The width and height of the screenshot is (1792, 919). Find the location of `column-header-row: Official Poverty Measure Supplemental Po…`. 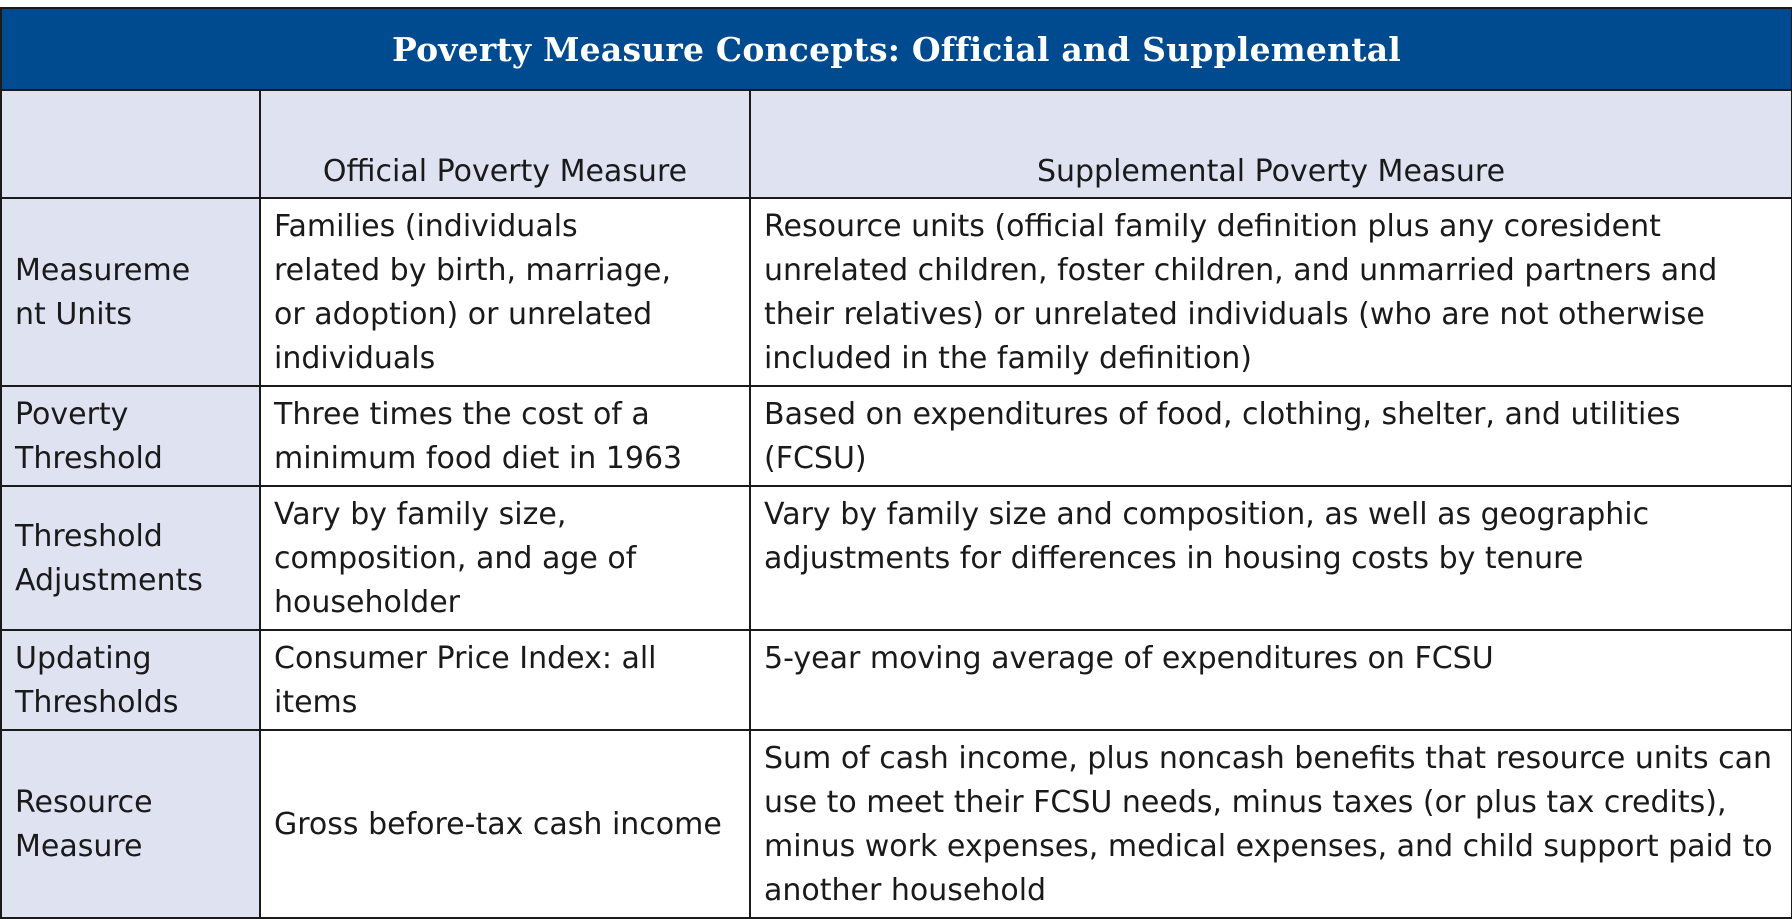

column-header-row: Official Poverty Measure Supplemental Po… is located at coordinates (896, 144).